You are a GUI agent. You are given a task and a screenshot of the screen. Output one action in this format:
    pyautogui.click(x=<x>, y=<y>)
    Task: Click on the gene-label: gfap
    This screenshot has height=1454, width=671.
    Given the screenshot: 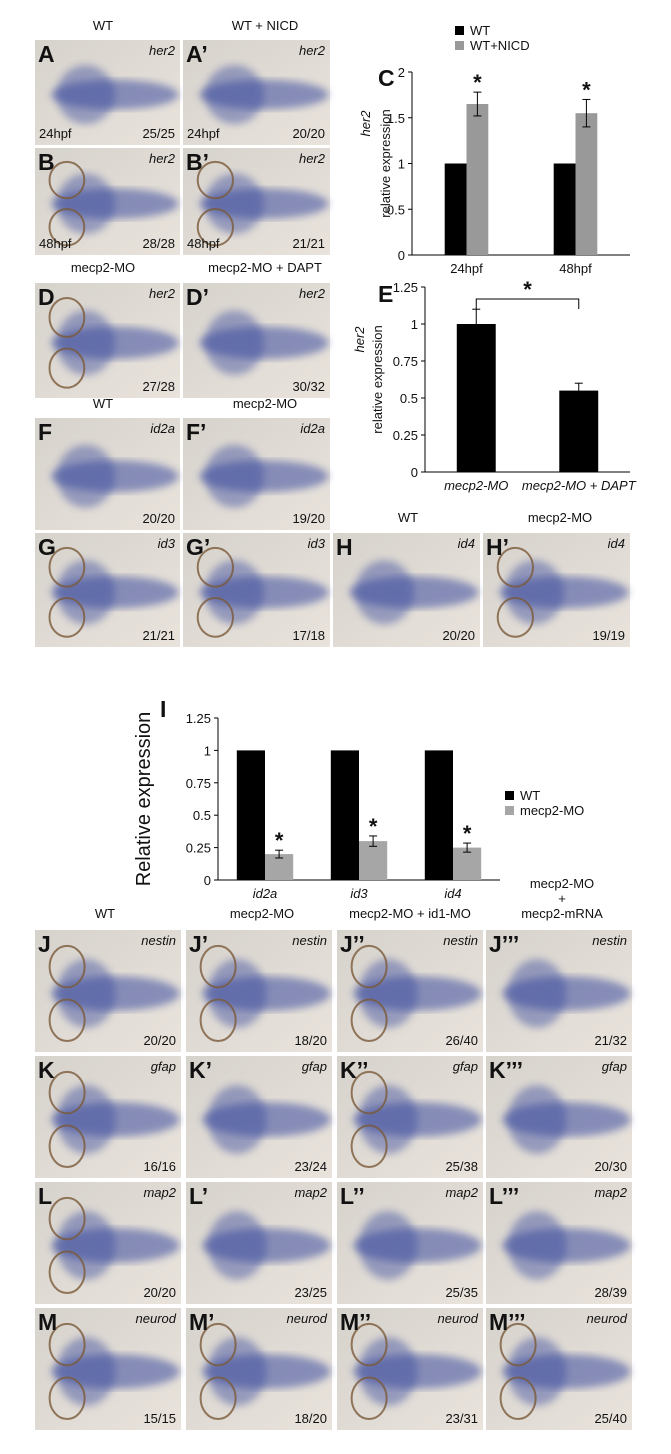 What is the action you would take?
    pyautogui.click(x=163, y=1066)
    